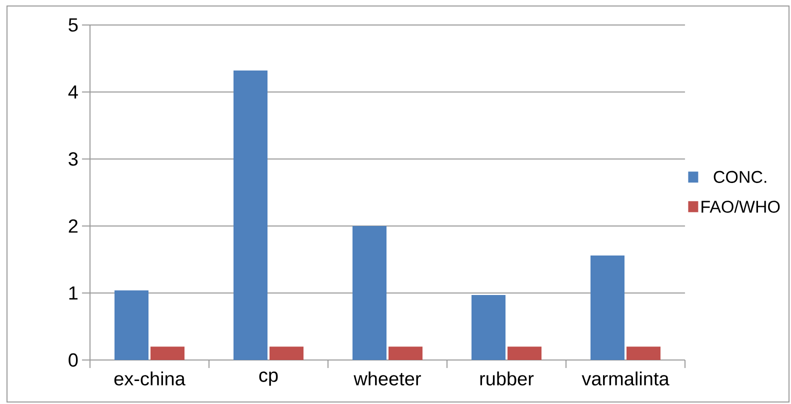  What do you see at coordinates (73, 226) in the screenshot?
I see `y-tick-label: 2` at bounding box center [73, 226].